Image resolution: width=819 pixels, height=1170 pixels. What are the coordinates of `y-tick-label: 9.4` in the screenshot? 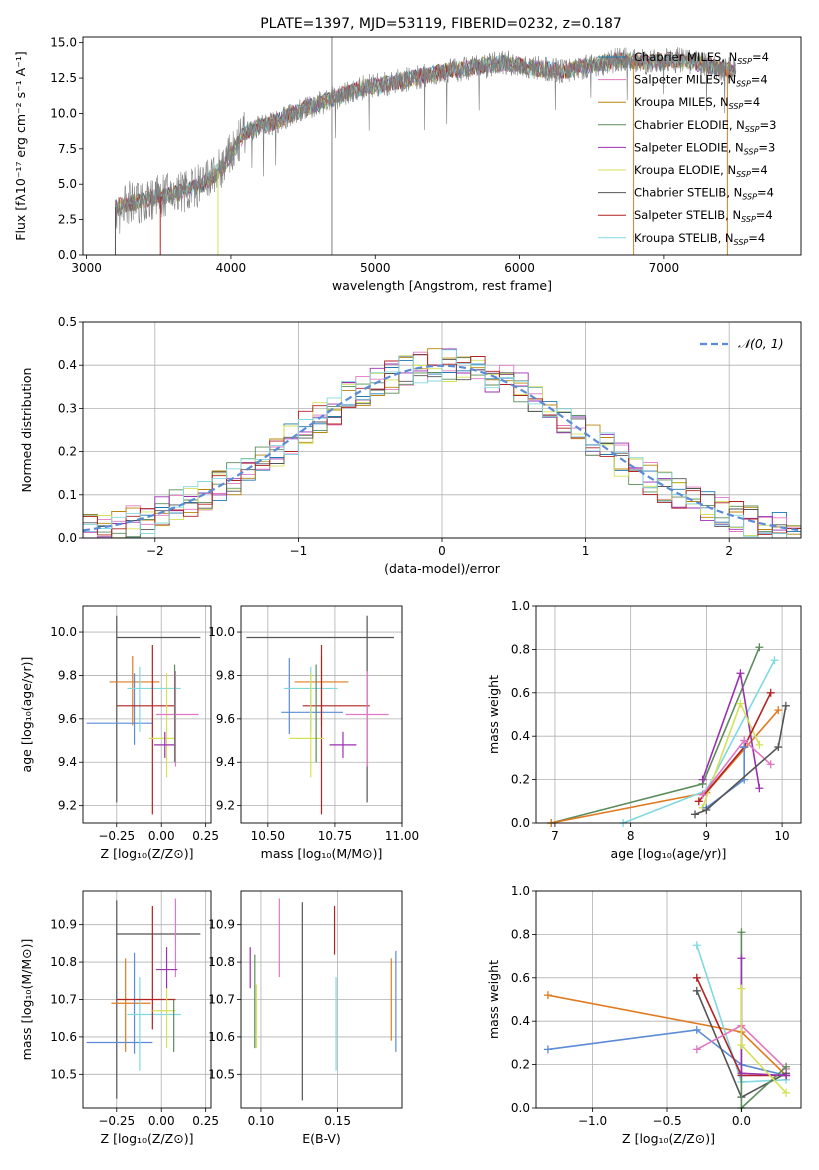 It's located at (225, 762).